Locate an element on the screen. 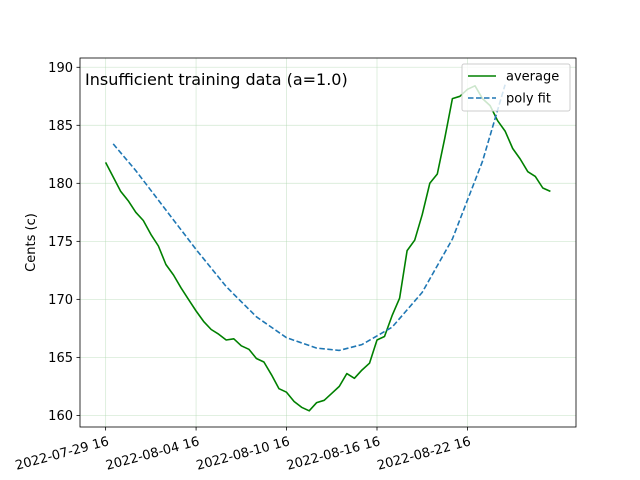 The height and width of the screenshot is (480, 640). y-tick-label: 190 is located at coordinates (60, 68).